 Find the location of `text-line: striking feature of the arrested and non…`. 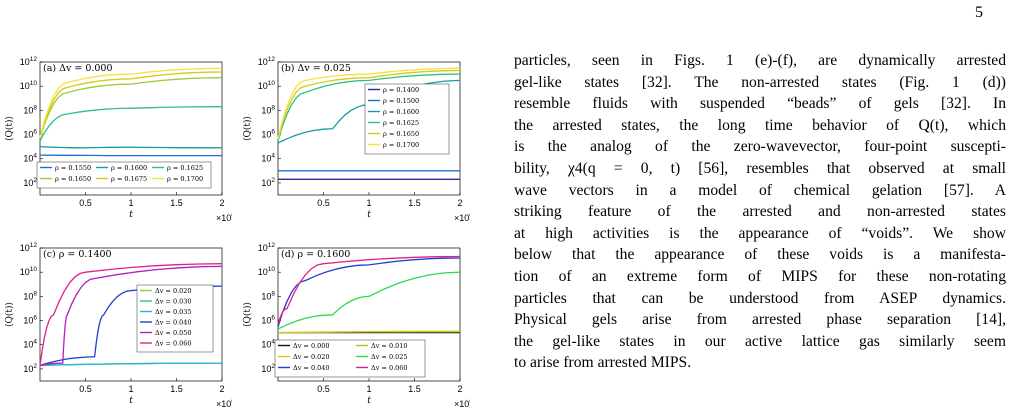

text-line: striking feature of the arrested and non… is located at coordinates (760, 212).